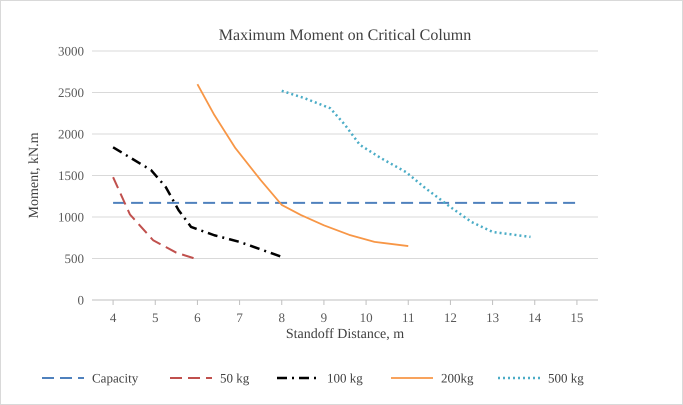 This screenshot has width=683, height=405. I want to click on y-axis-title: Moment, kN.m, so click(34, 175).